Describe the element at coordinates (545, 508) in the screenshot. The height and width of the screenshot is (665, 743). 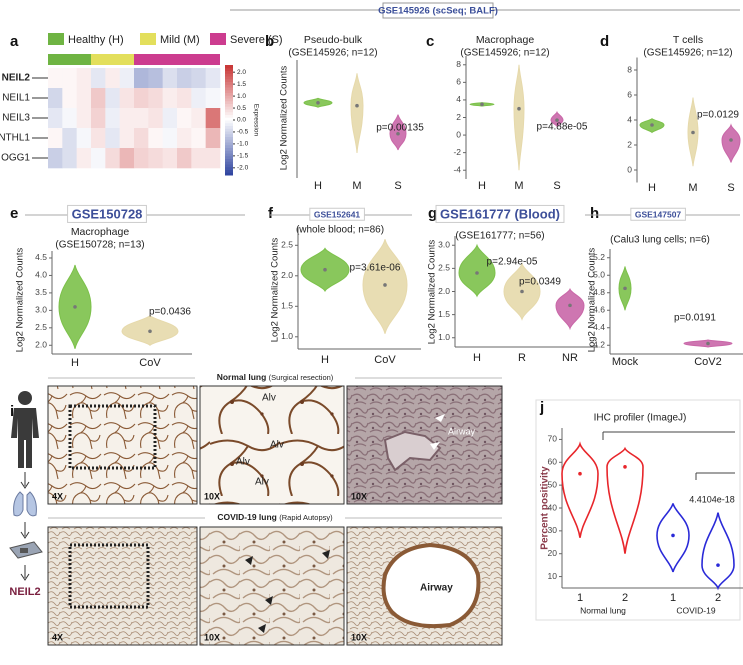
I see `y-axis-label: Percent positivity` at that location.